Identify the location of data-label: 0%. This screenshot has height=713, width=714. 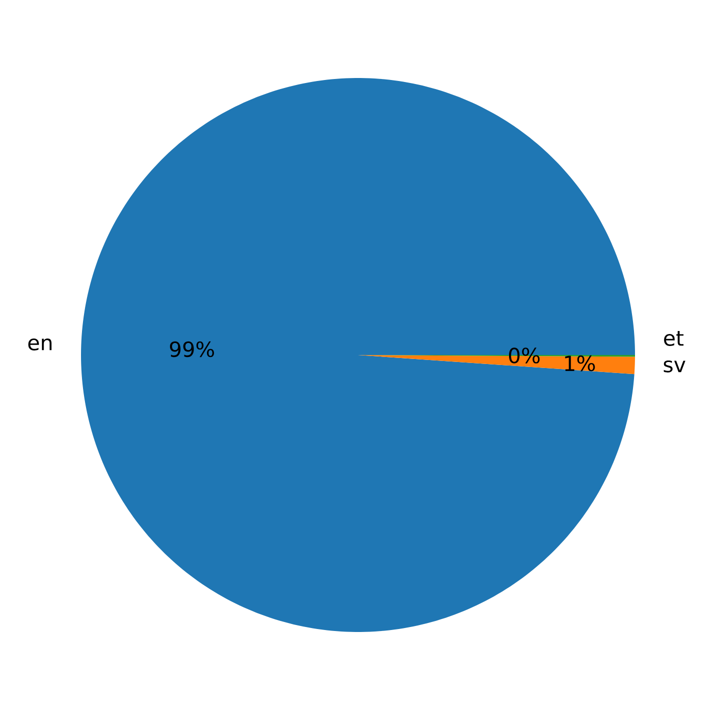
(524, 356).